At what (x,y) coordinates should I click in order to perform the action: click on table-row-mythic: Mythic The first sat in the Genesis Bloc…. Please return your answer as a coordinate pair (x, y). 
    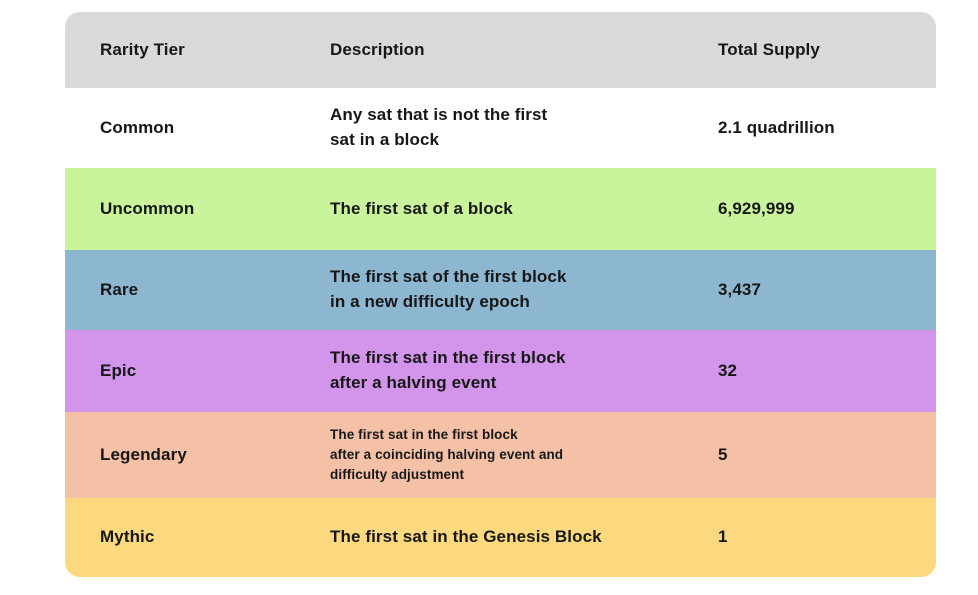
    Looking at the image, I should click on (500, 537).